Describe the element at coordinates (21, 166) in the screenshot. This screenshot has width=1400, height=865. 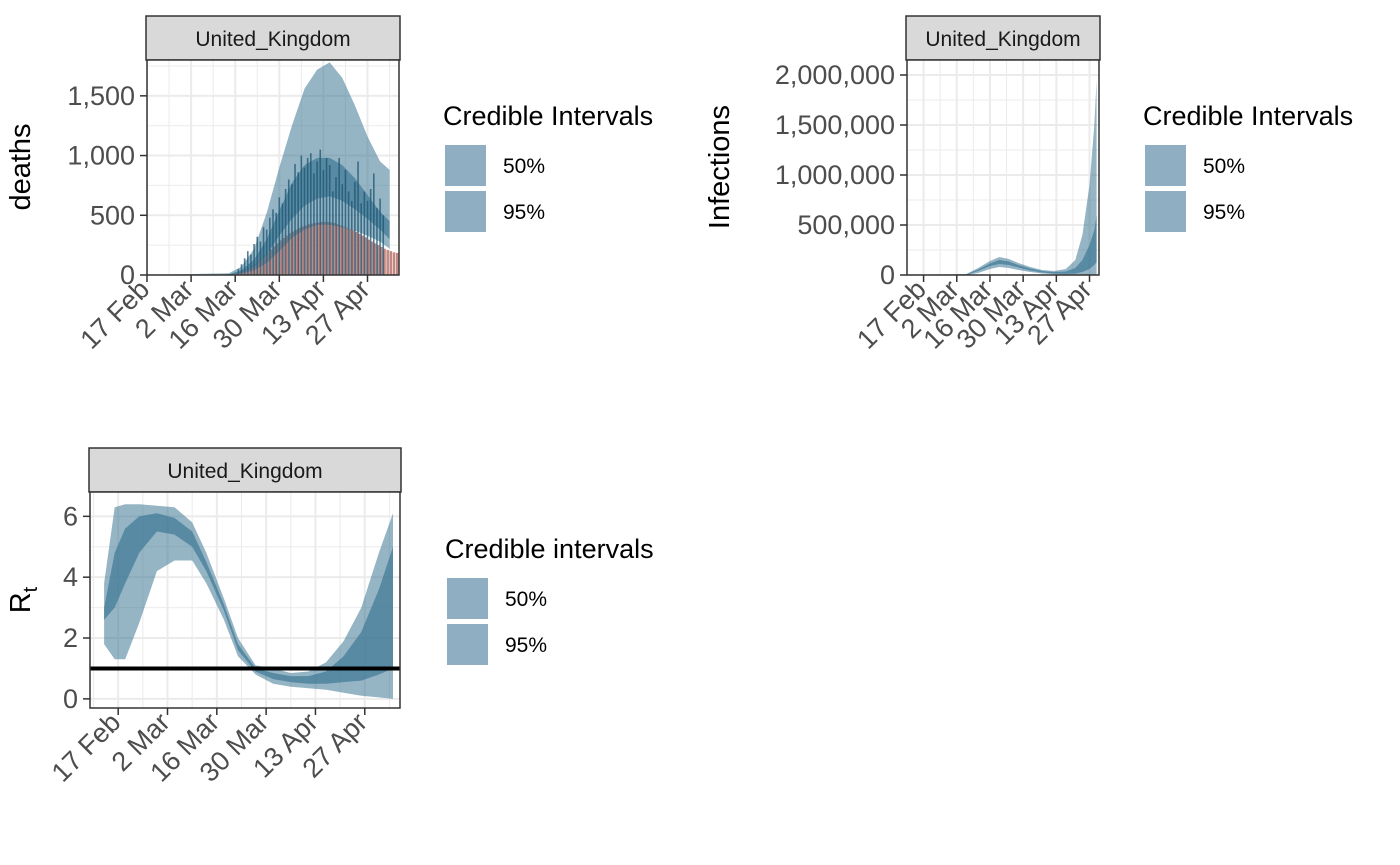
I see `y-axis-title: deaths` at that location.